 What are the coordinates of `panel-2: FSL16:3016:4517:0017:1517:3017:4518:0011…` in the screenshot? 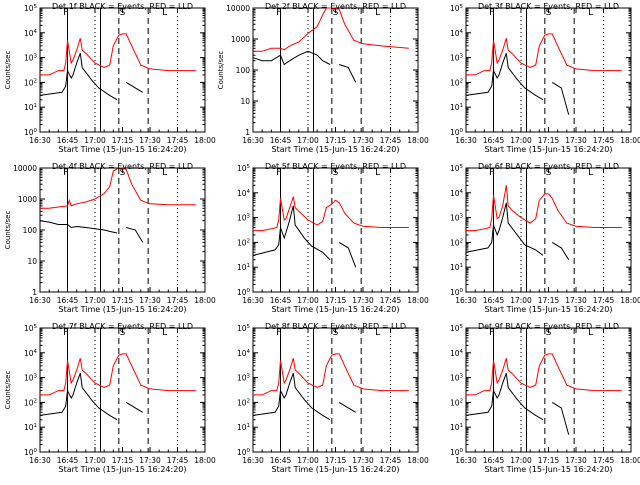 It's located at (323, 78).